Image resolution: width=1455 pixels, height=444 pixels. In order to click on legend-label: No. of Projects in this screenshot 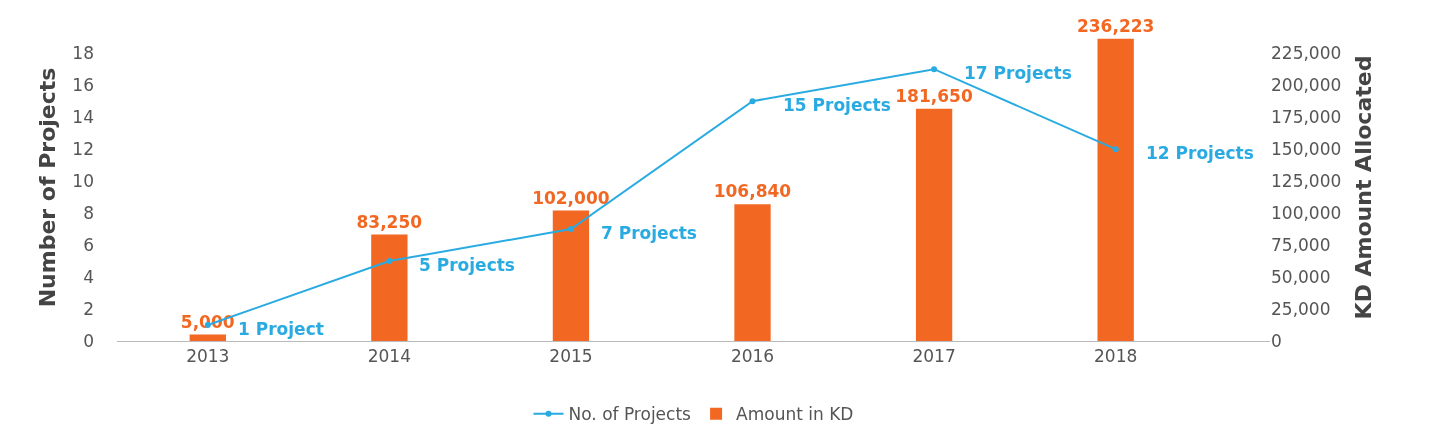, I will do `click(630, 414)`.